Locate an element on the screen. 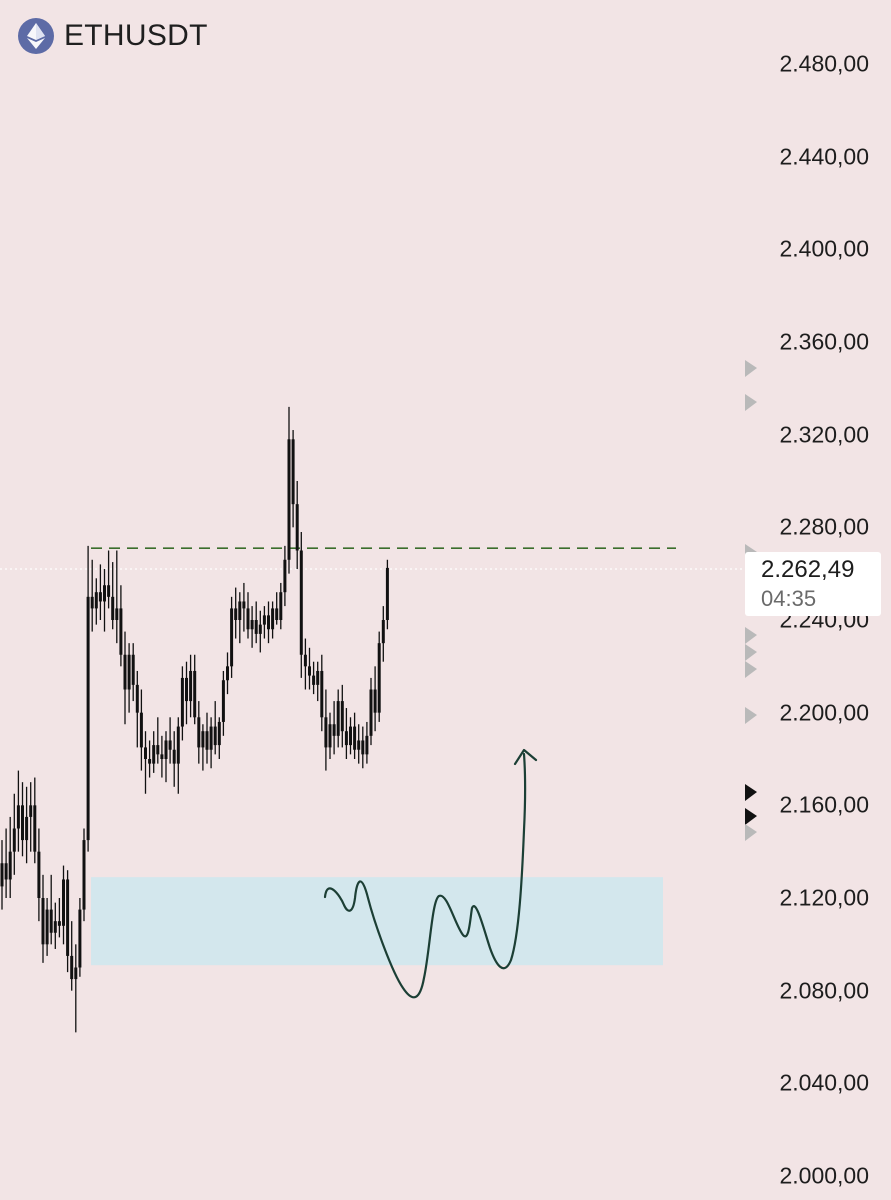  current-price: 2.262,49 is located at coordinates (808, 569).